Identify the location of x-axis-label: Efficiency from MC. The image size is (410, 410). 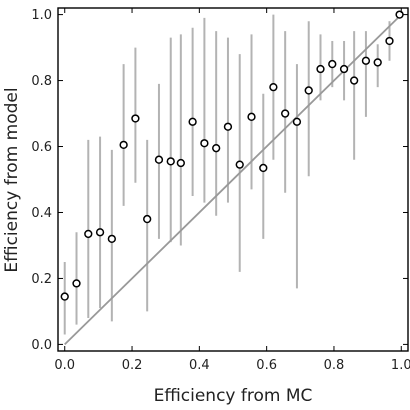
(233, 396).